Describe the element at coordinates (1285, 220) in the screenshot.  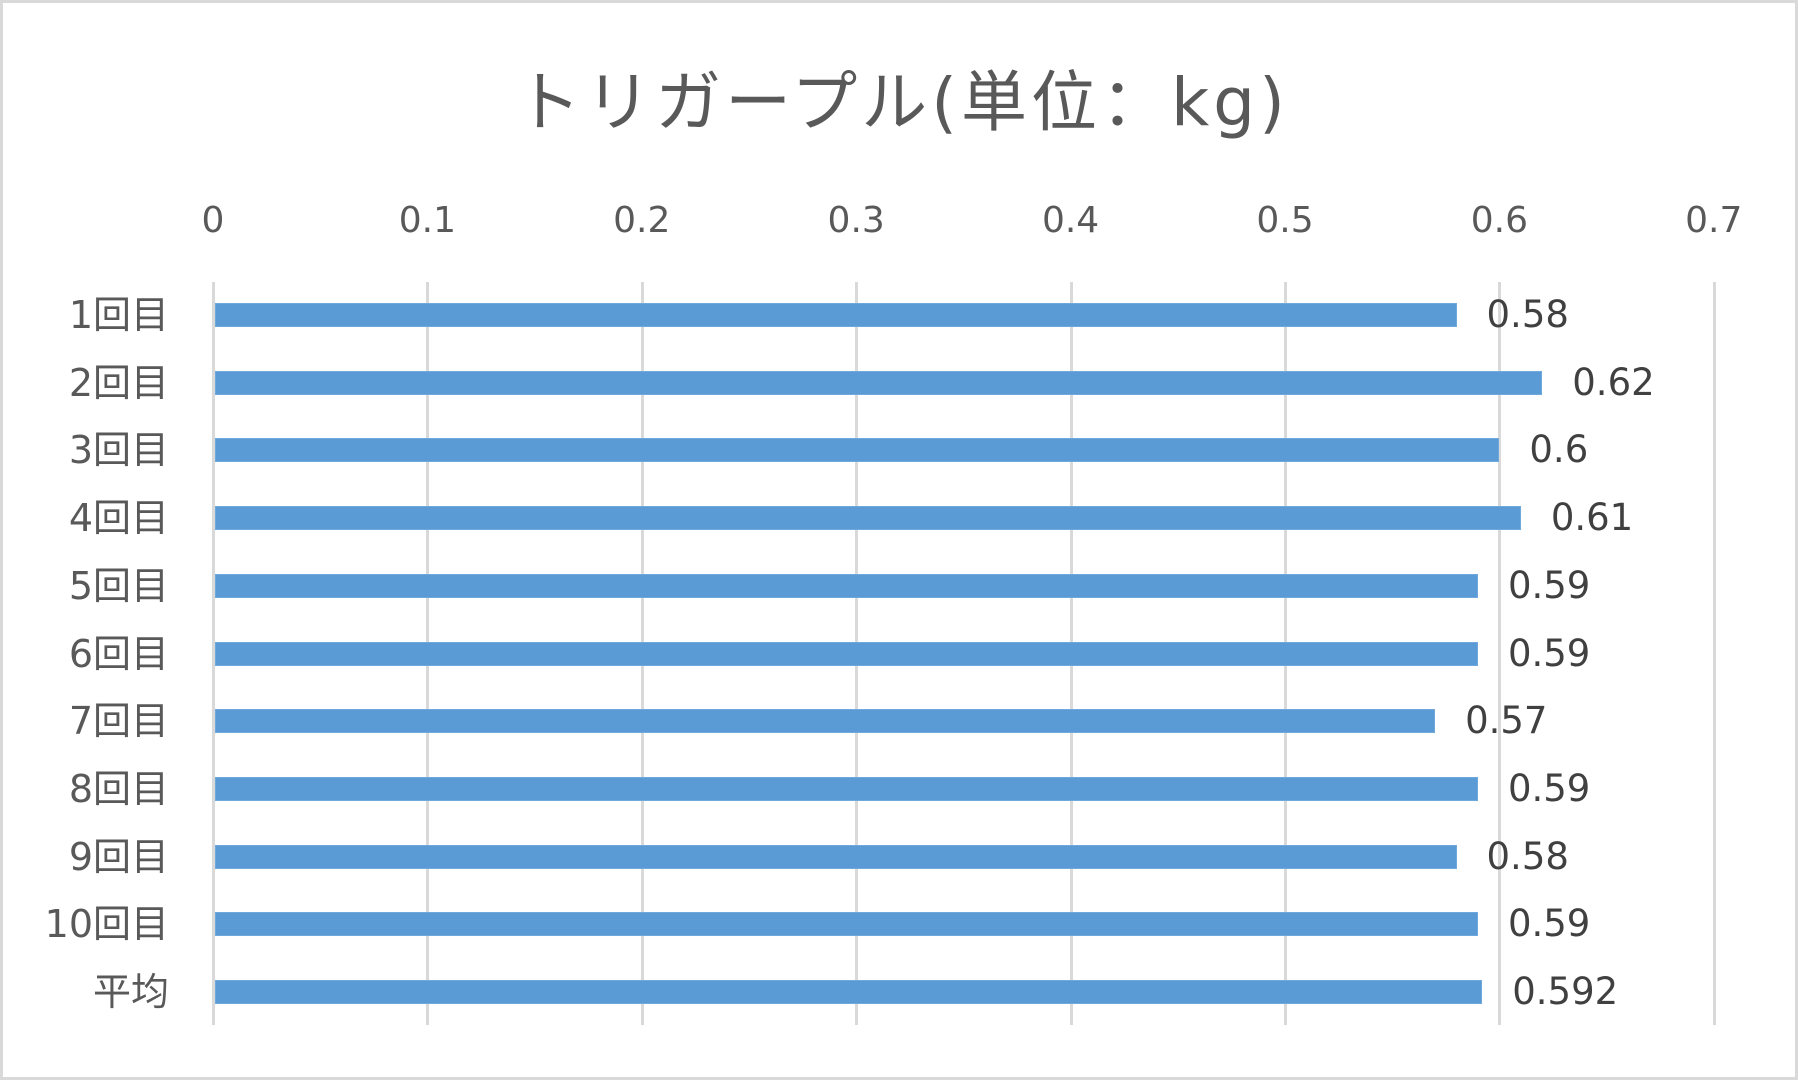
I see `x-tick-label: 0.5` at that location.